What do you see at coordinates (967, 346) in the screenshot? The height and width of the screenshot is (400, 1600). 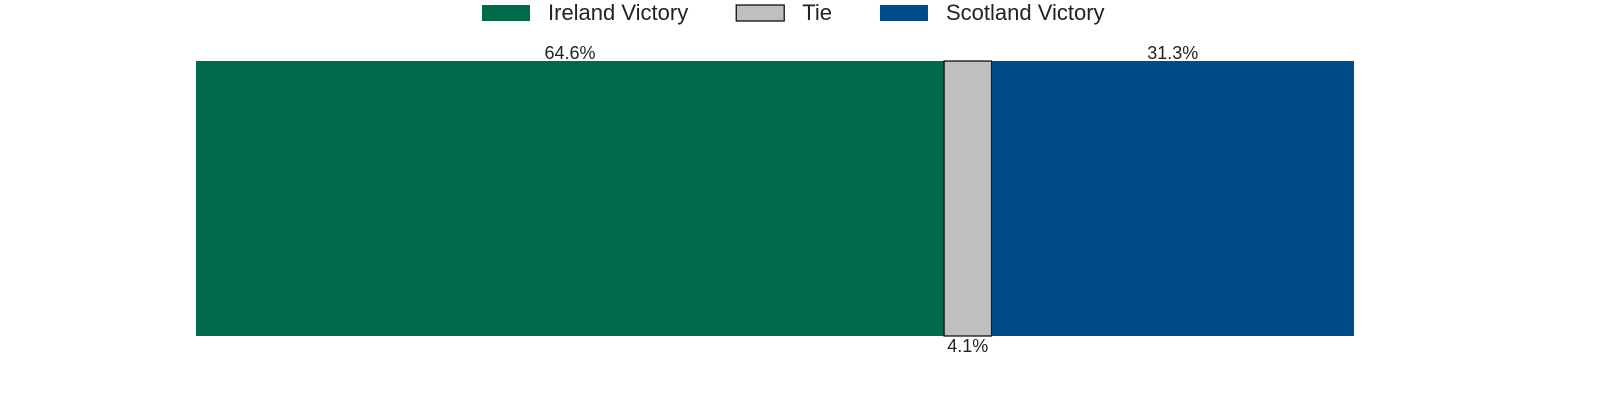 I see `value-label: 4.1%` at bounding box center [967, 346].